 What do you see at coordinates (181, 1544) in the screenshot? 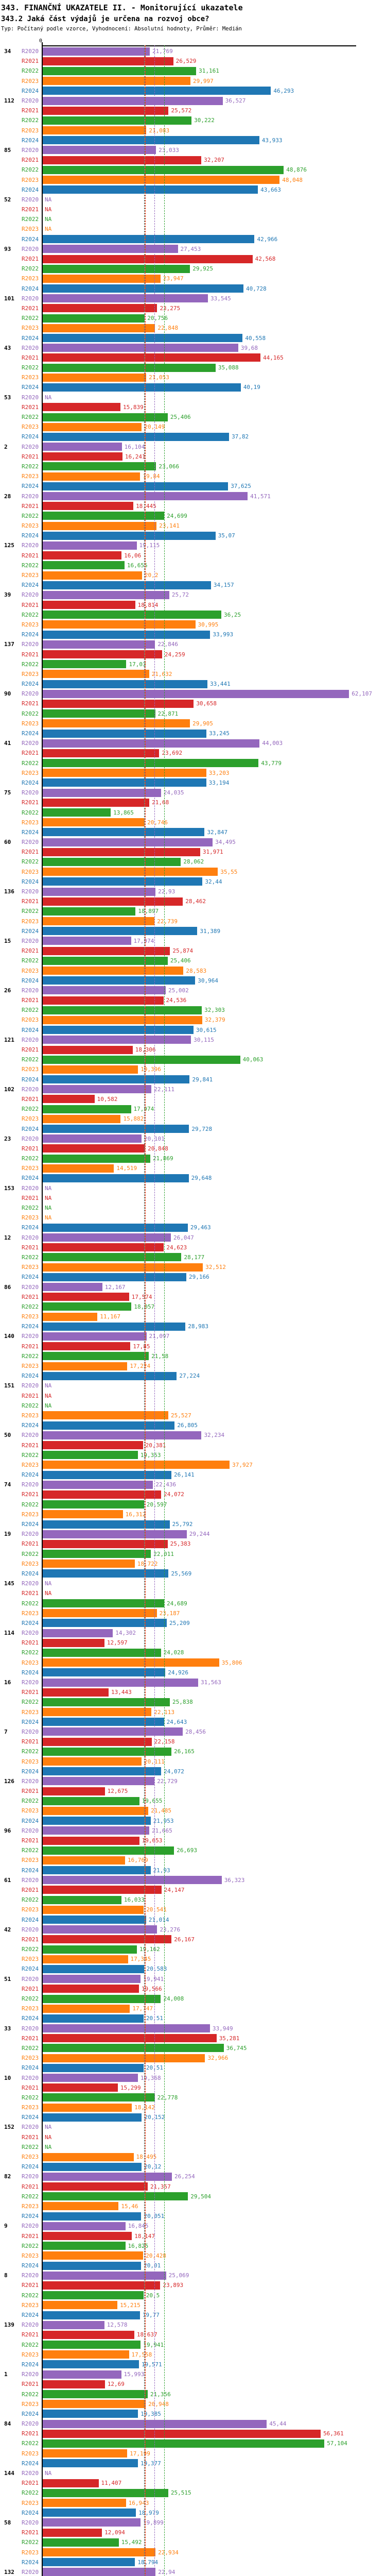
I see `value-label: 25,383` at bounding box center [181, 1544].